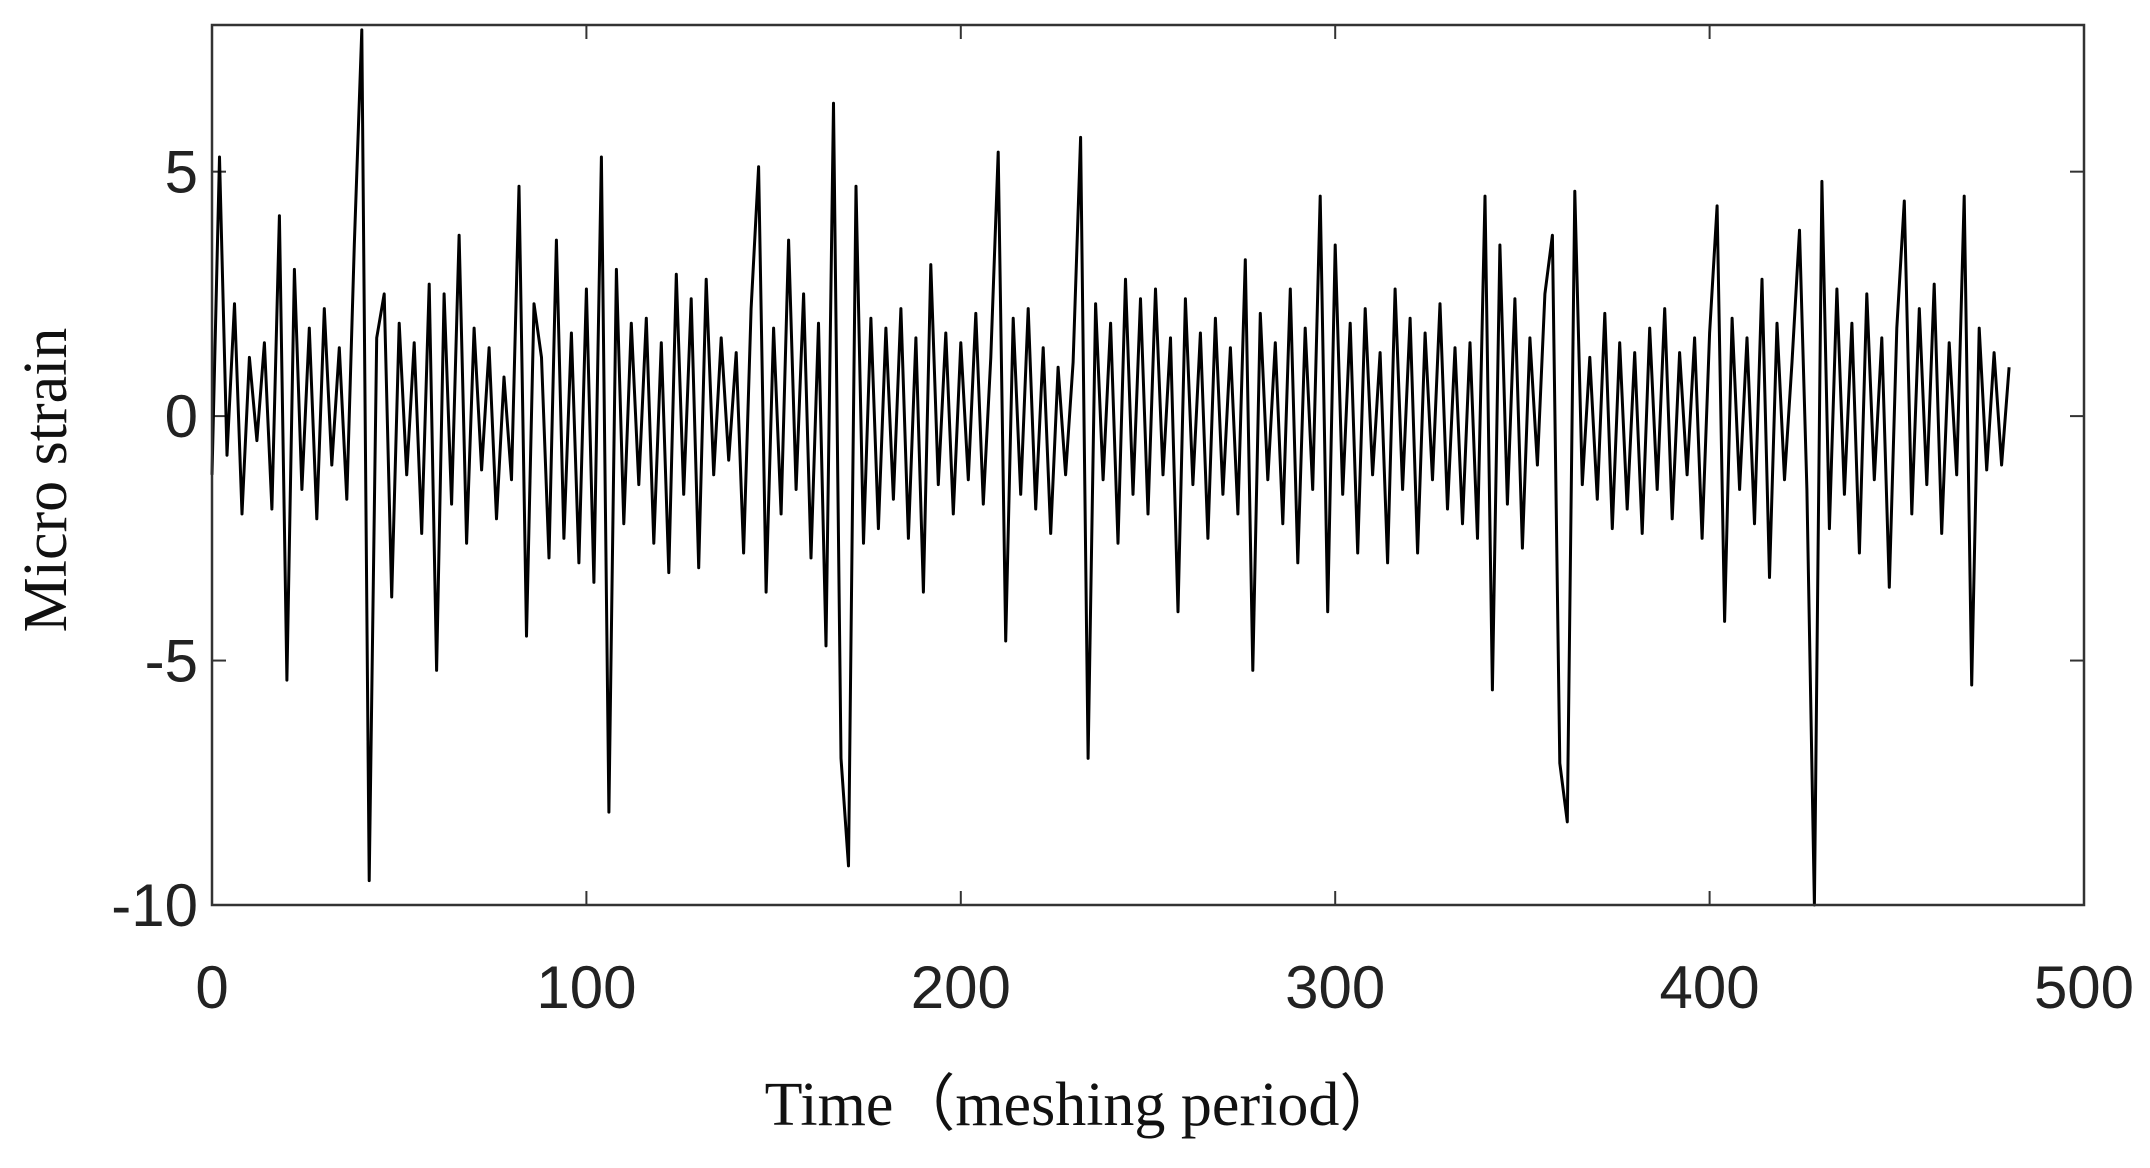  I want to click on y-axis-label: Micro strain, so click(46, 480).